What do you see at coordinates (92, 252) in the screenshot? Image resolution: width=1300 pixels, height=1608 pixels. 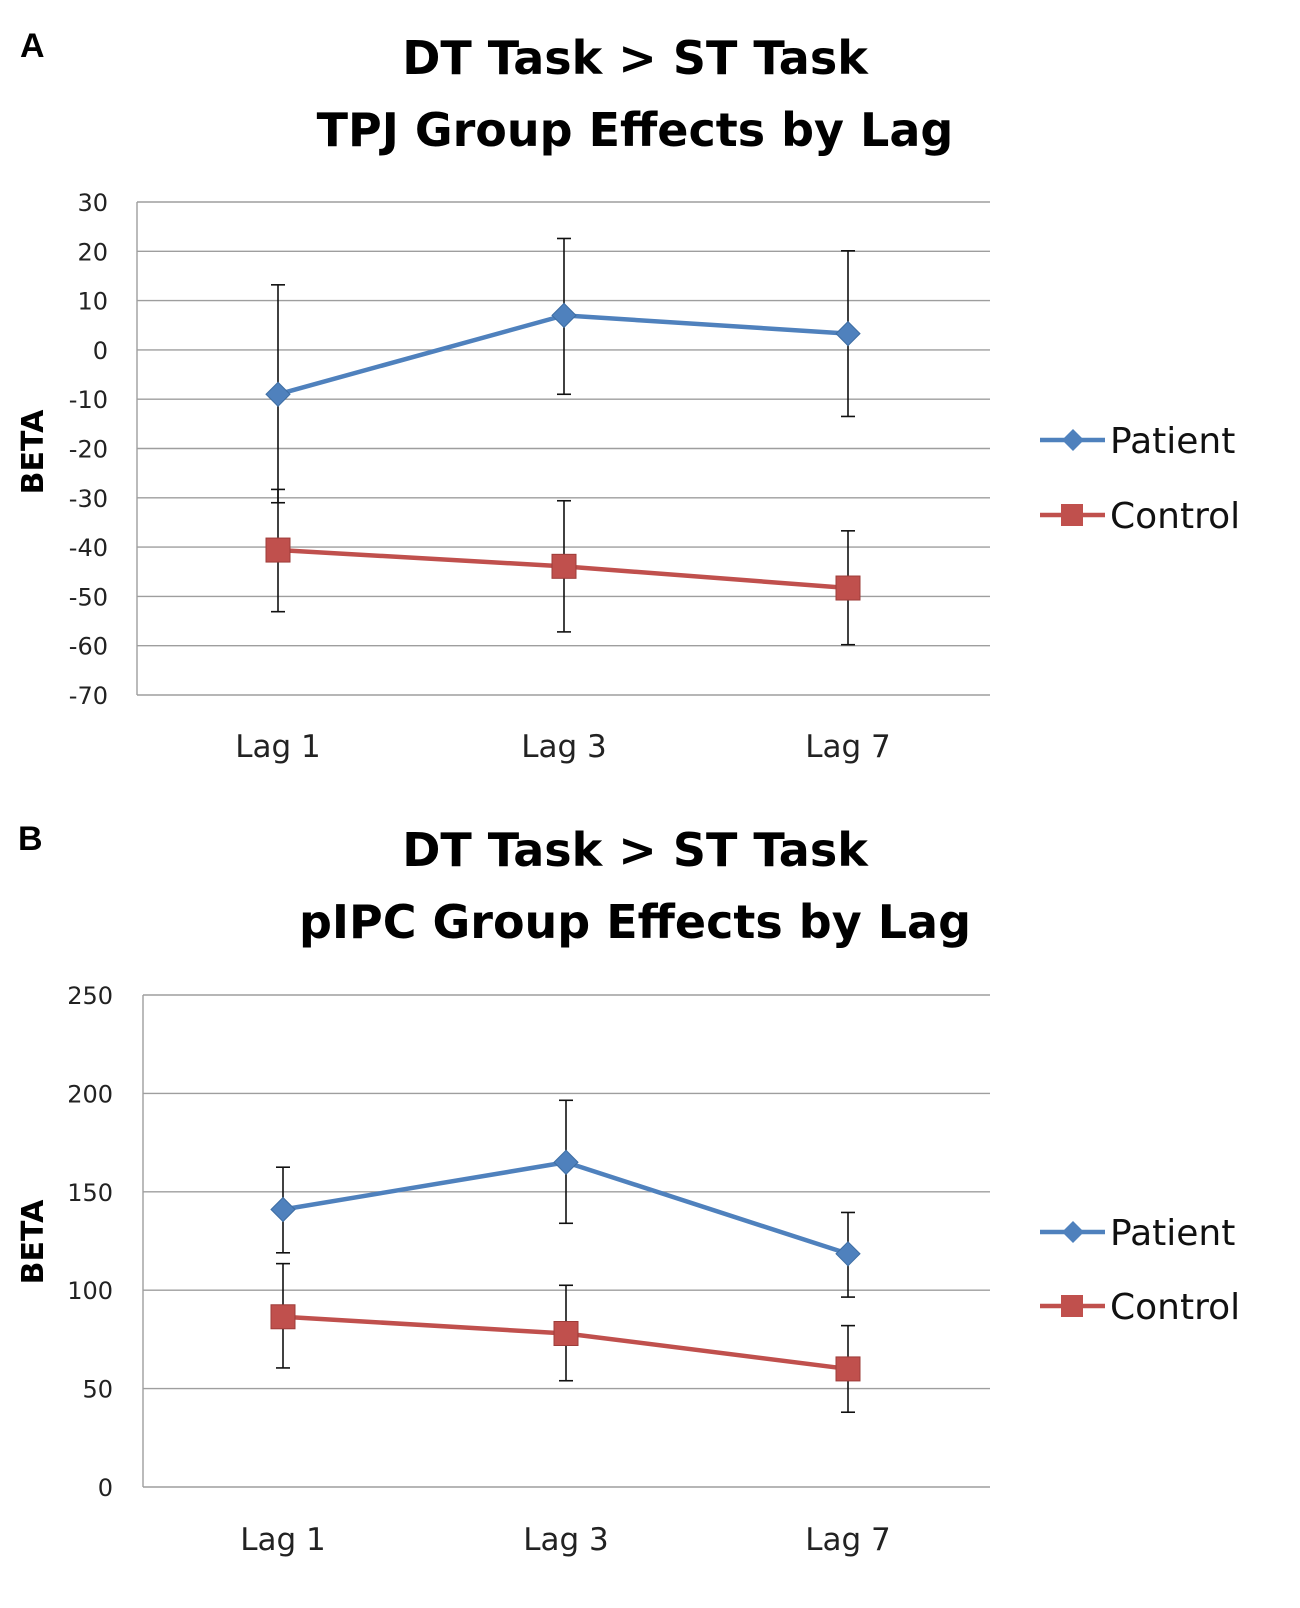 I see `y-tick-label: 20` at bounding box center [92, 252].